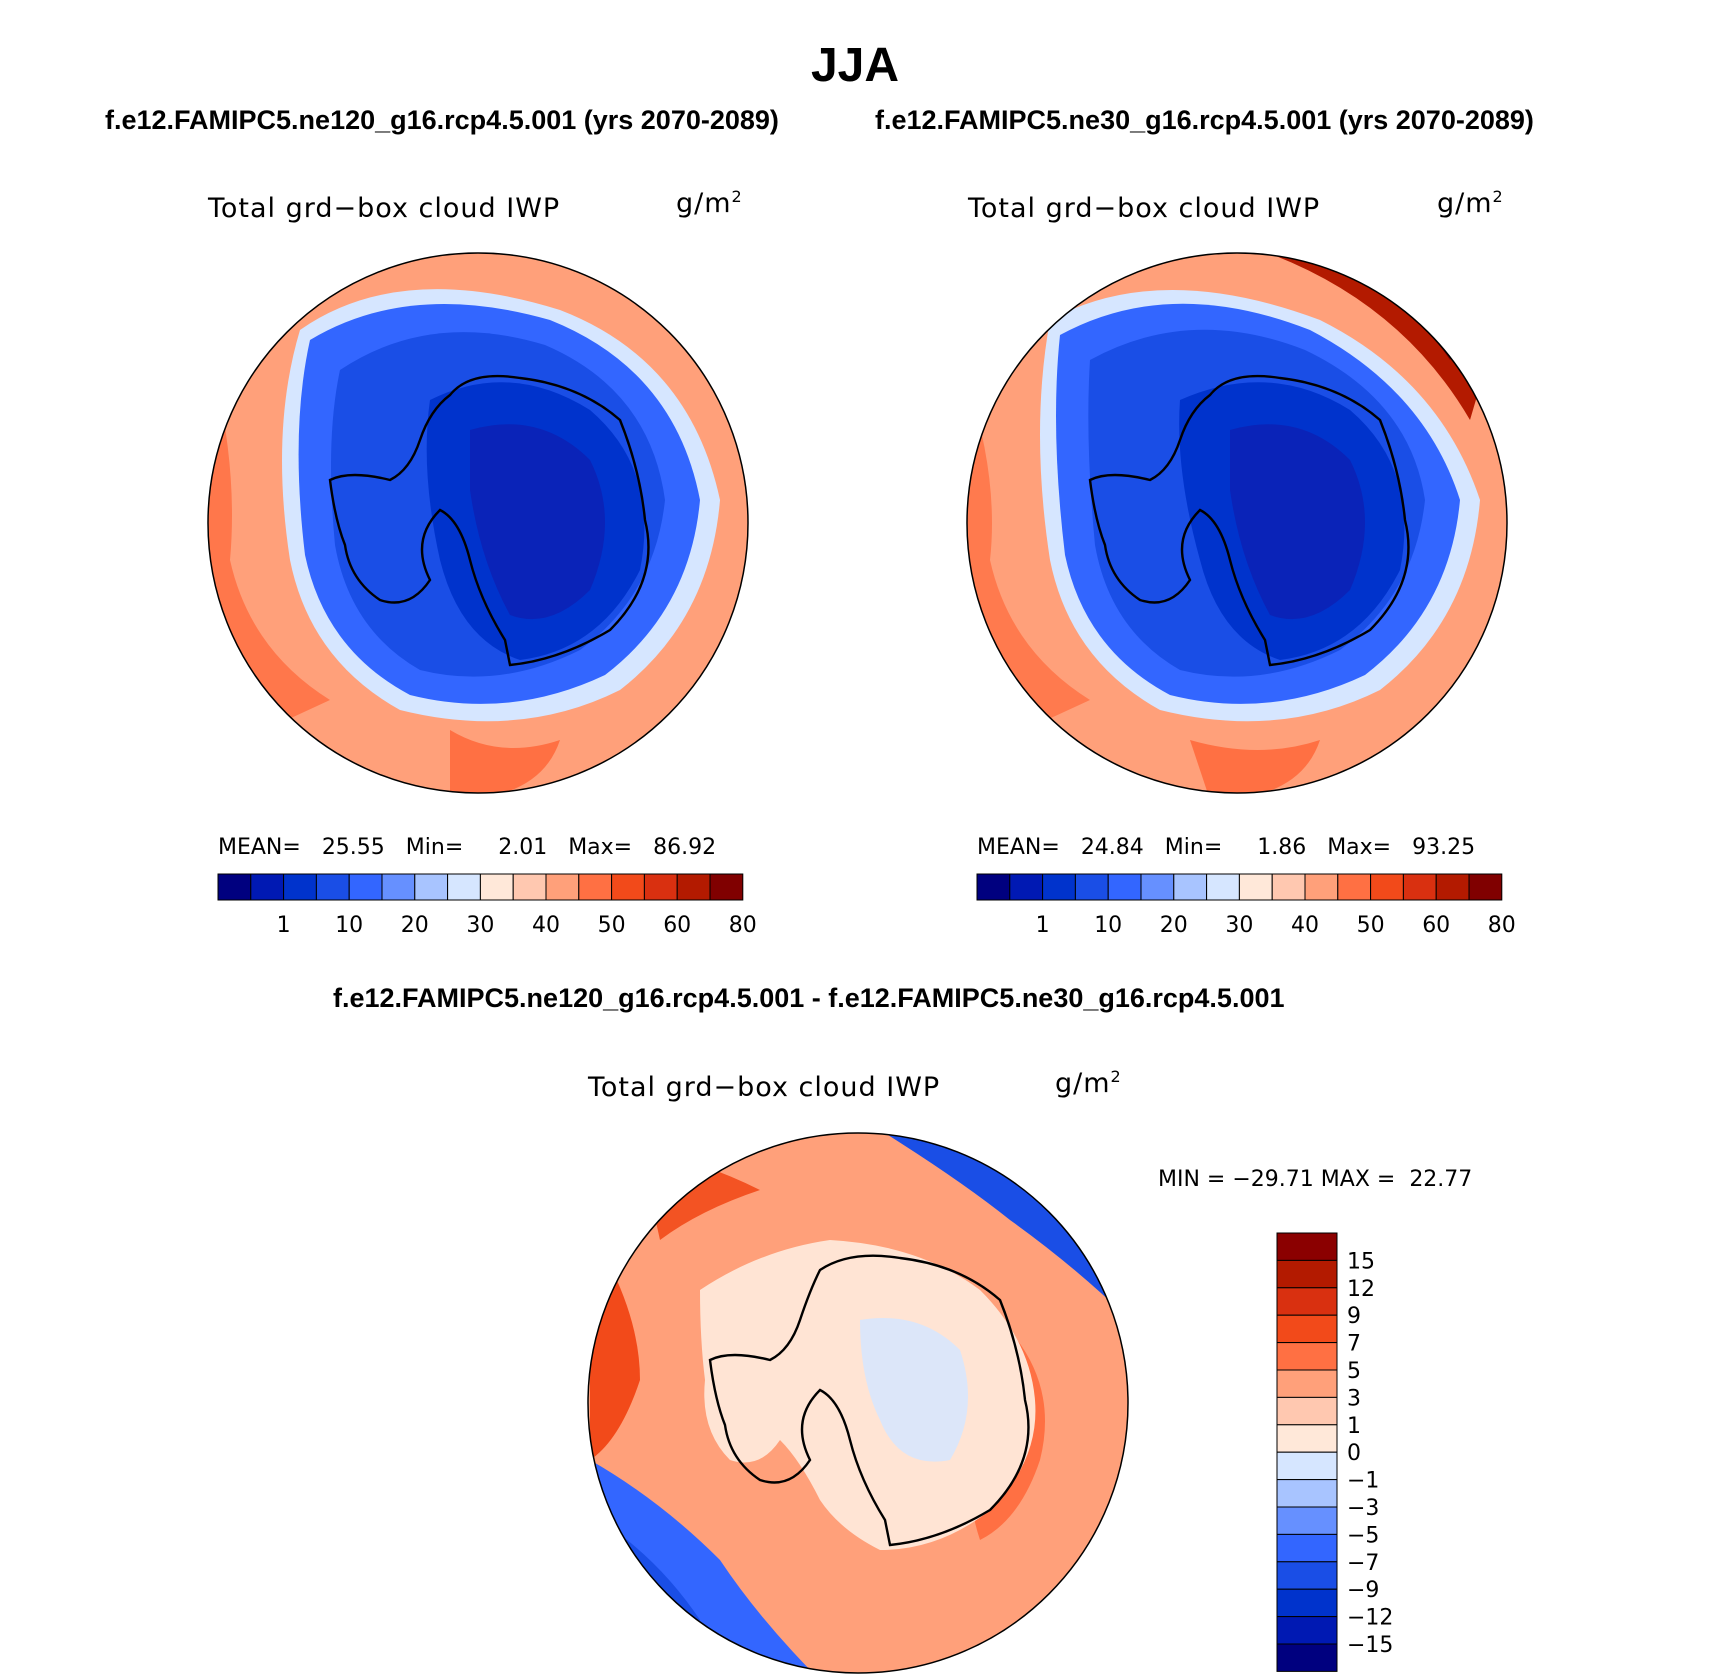 The image size is (1710, 1674). I want to click on left-map, so click(478, 523).